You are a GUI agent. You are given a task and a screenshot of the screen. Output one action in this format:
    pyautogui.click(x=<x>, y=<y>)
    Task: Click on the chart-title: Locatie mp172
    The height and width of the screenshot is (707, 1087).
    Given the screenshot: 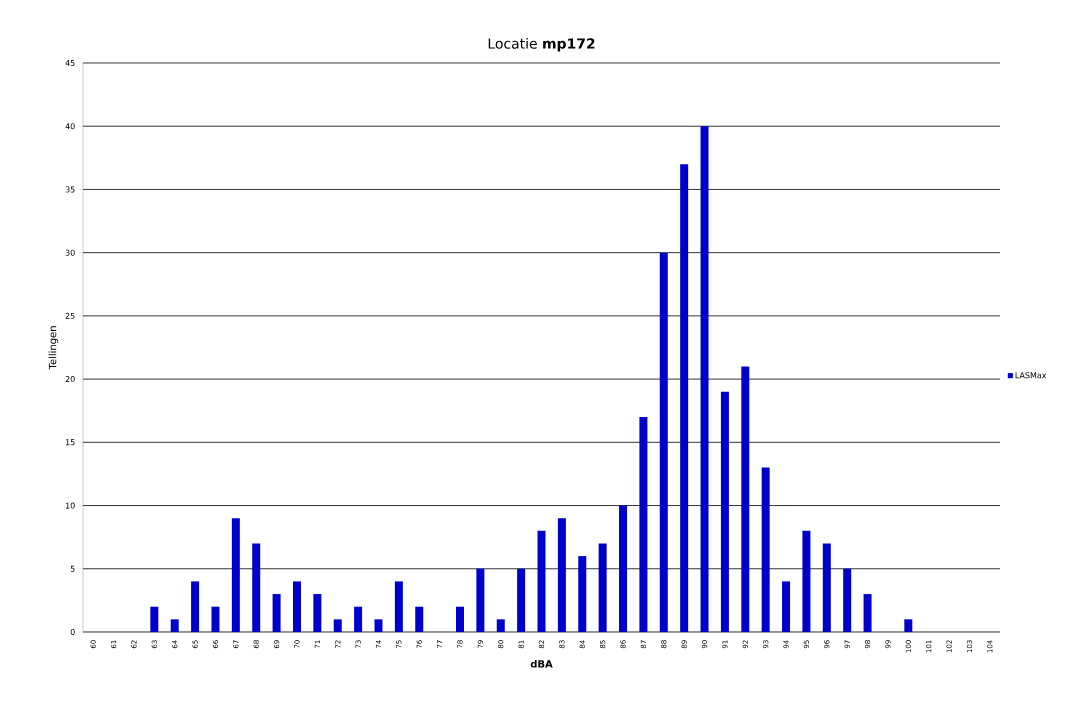 What is the action you would take?
    pyautogui.click(x=541, y=44)
    